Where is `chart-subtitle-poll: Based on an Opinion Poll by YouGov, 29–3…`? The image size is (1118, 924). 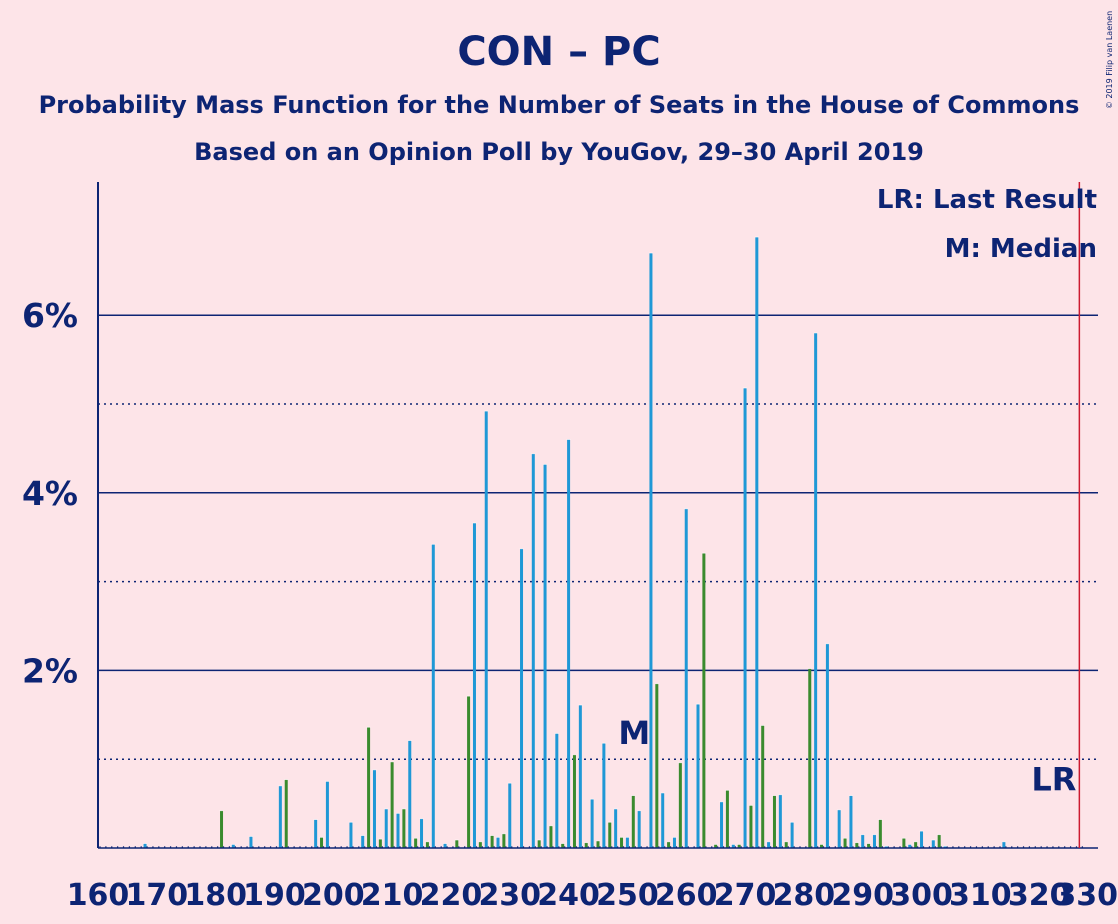 chart-subtitle-poll: Based on an Opinion Poll by YouGov, 29–3… is located at coordinates (559, 152).